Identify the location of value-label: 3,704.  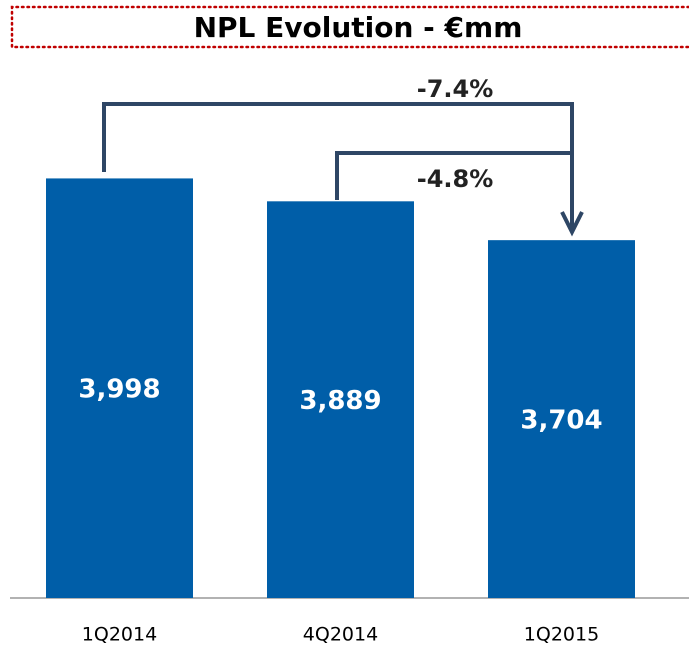
(561, 421).